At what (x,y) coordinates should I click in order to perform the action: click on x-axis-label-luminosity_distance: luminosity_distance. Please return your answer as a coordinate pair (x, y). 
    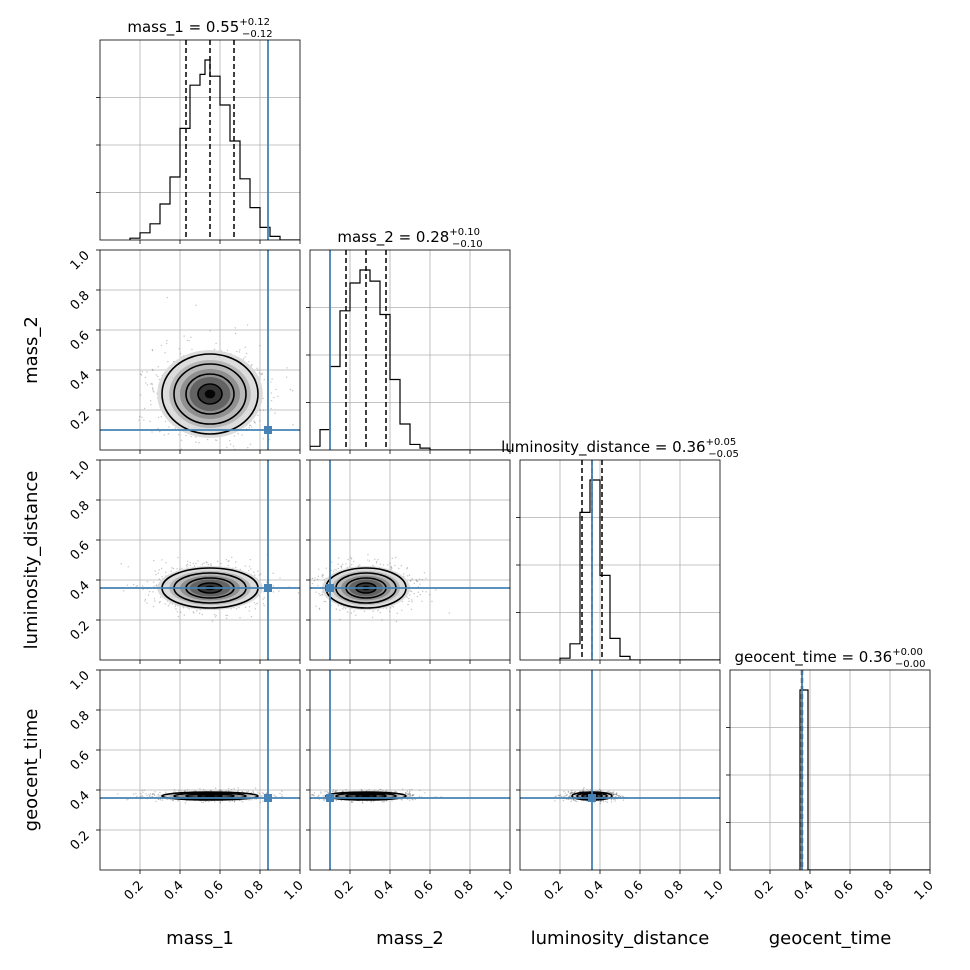
    Looking at the image, I should click on (620, 938).